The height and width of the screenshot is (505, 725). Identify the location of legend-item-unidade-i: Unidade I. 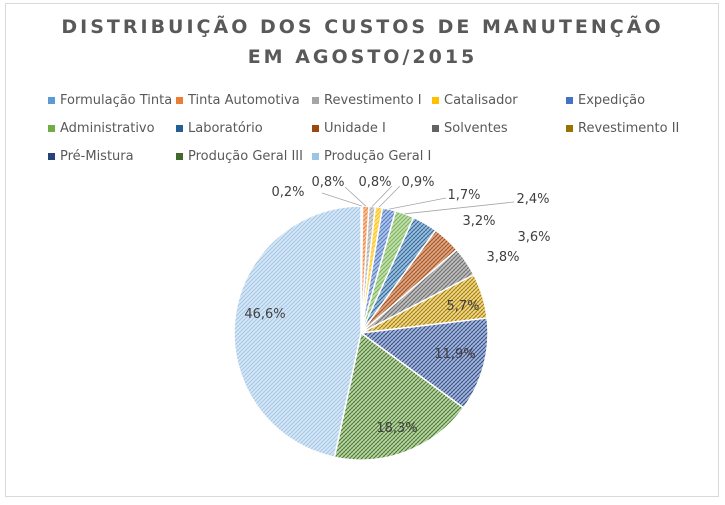
(349, 128).